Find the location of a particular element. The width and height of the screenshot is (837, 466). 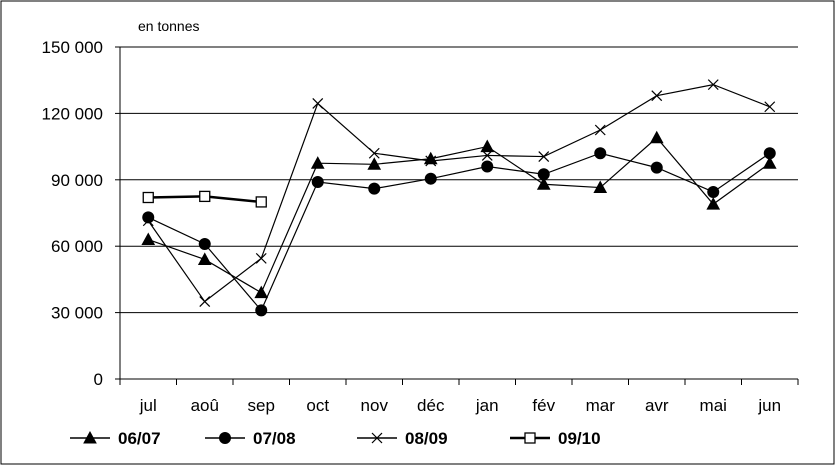

legend-label: 07/08 is located at coordinates (274, 438).